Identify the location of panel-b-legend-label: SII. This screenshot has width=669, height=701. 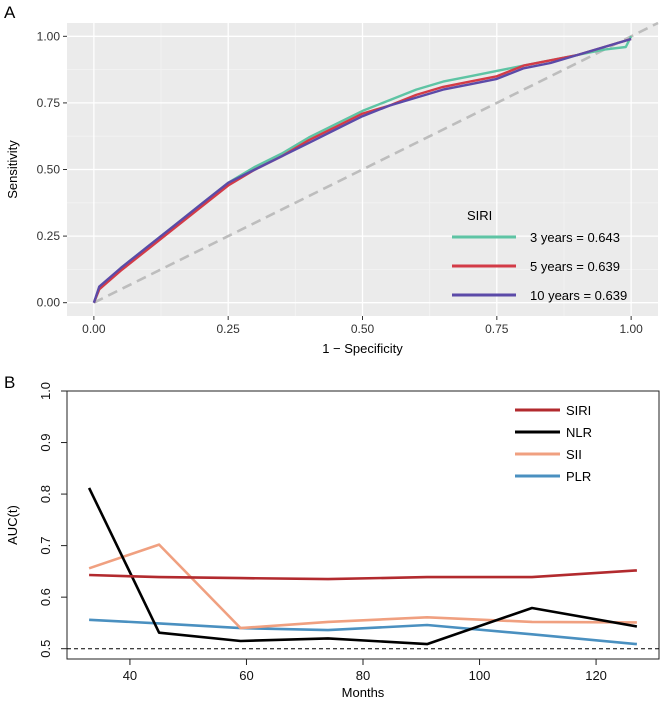
(574, 454).